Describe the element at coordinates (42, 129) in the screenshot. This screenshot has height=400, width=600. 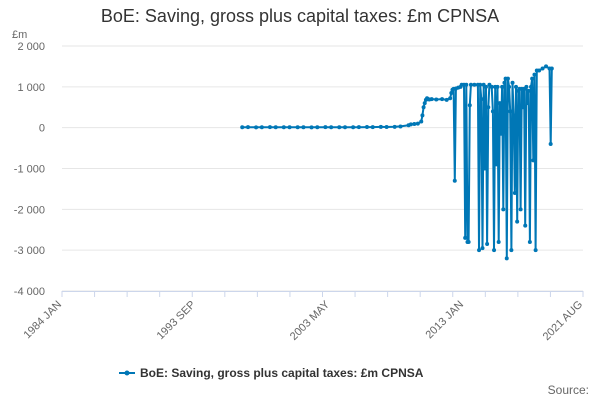
I see `y-tick-label: 0` at that location.